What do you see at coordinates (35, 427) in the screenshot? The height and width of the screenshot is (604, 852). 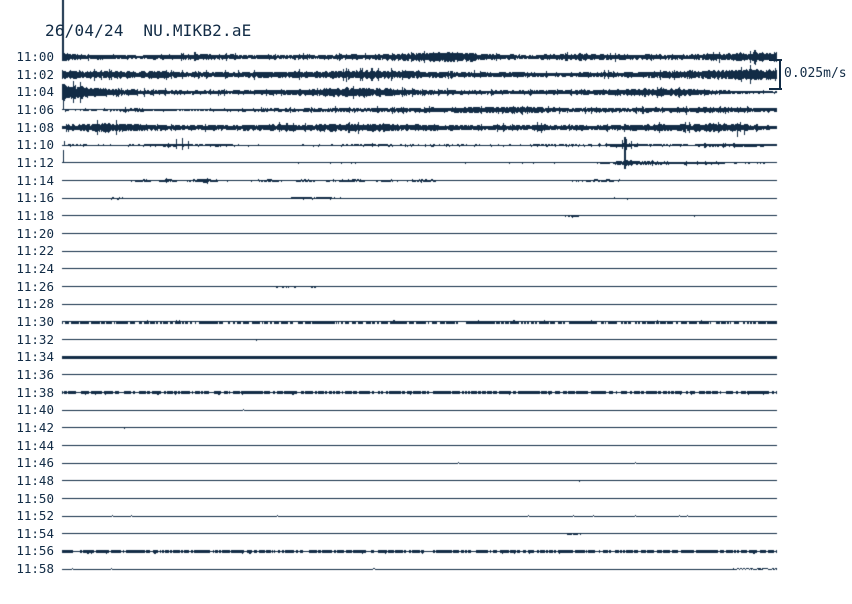 I see `time-label: 11:42` at bounding box center [35, 427].